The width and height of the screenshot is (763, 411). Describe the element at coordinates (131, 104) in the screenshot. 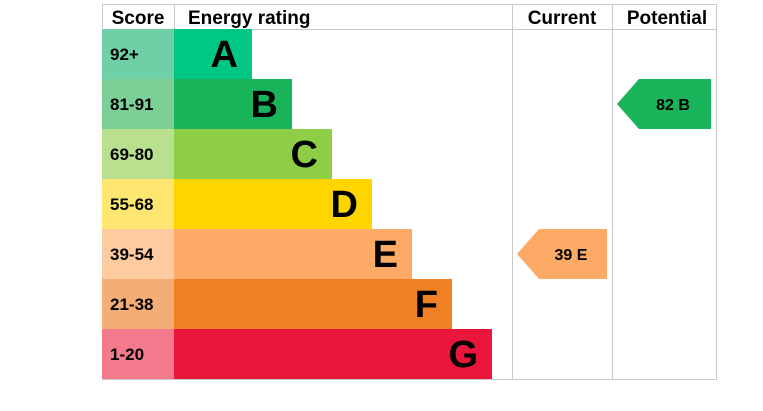

I see `score-label-b: 81-91` at that location.